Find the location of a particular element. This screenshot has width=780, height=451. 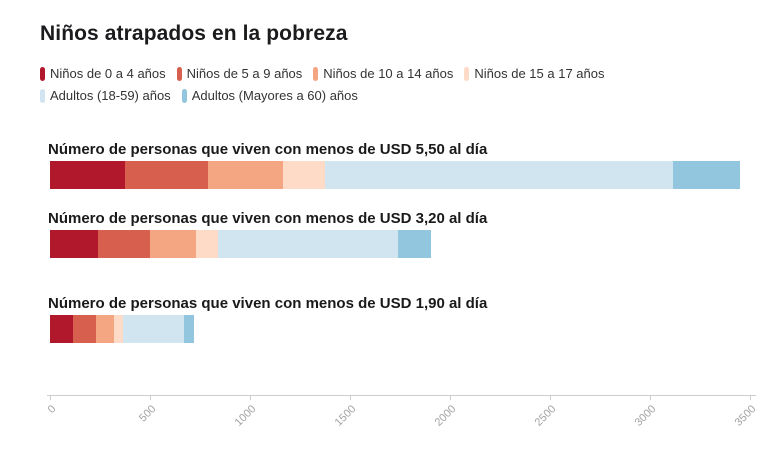

legend-item: Niños de 10 a 14 años is located at coordinates (383, 74).